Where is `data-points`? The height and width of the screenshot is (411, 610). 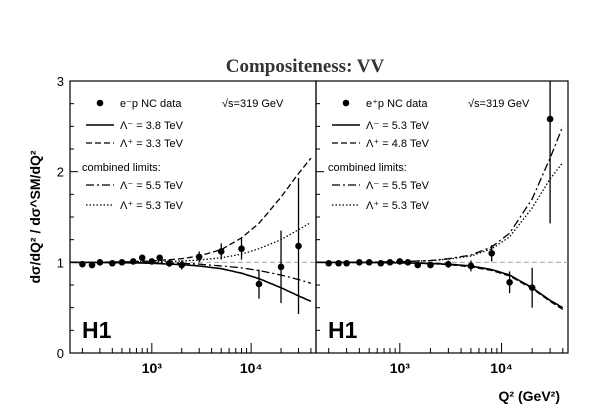
data-points is located at coordinates (190, 246).